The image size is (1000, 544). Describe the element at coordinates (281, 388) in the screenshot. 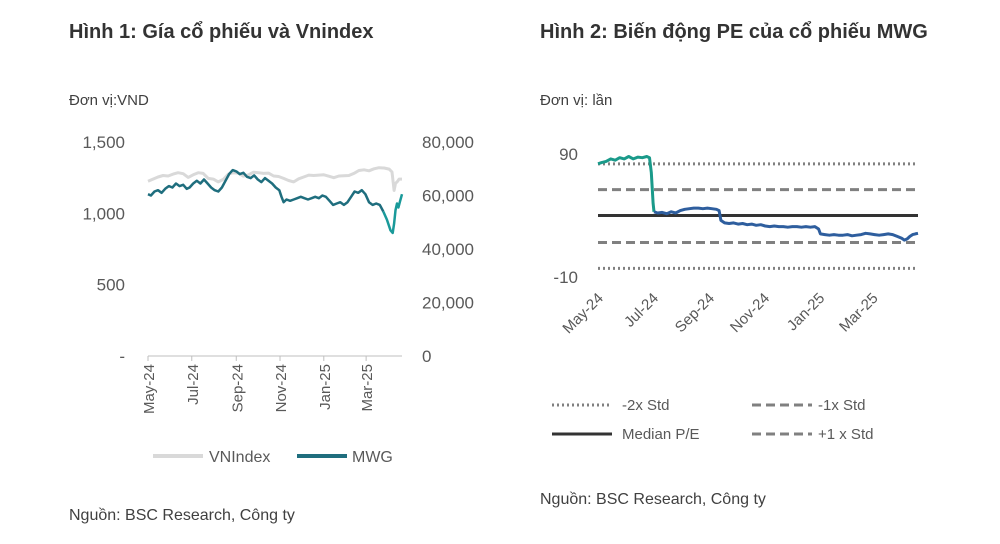

I see `figure1-x-tick-label: Nov-24` at that location.